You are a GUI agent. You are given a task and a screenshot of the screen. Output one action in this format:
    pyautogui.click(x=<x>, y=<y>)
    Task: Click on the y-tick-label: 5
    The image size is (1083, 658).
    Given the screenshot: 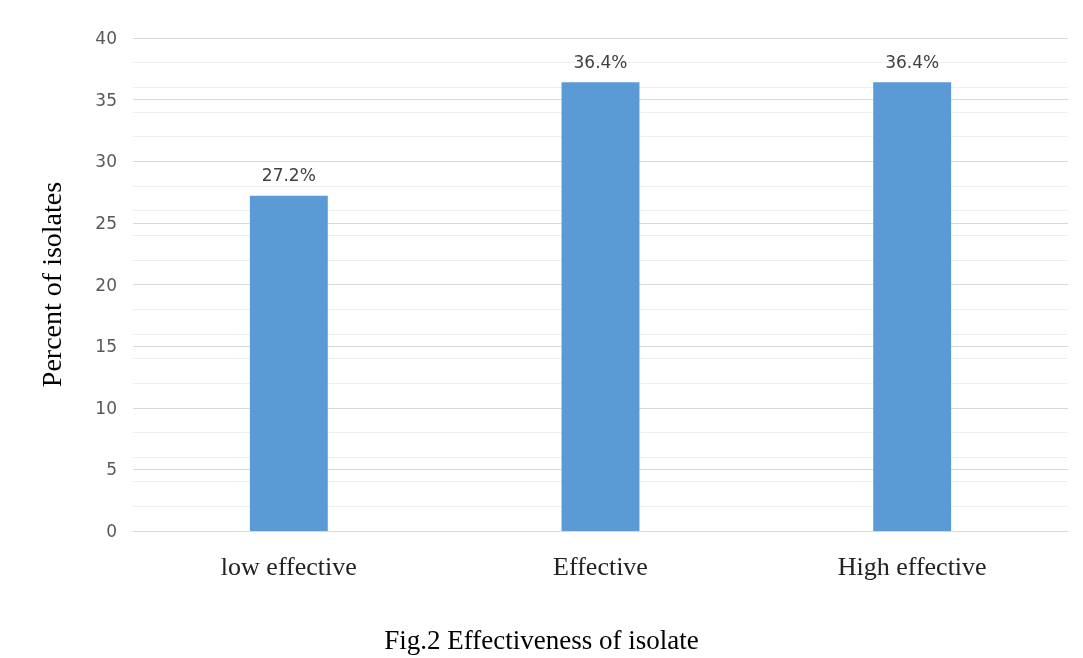 What is the action you would take?
    pyautogui.click(x=111, y=469)
    